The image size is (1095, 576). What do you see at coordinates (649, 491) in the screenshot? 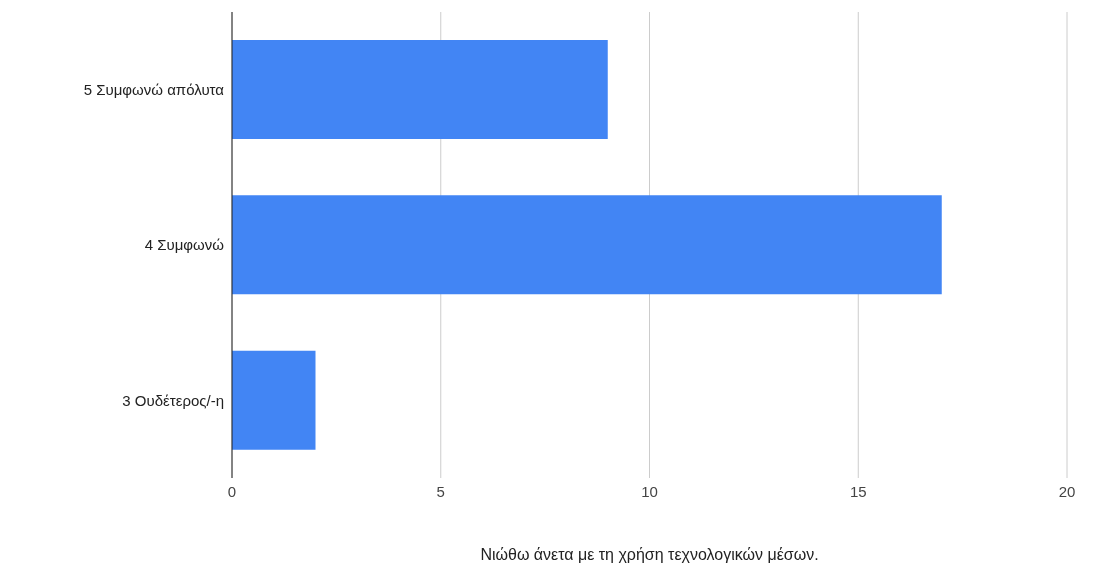
I see `x-tick-label: 10` at bounding box center [649, 491].